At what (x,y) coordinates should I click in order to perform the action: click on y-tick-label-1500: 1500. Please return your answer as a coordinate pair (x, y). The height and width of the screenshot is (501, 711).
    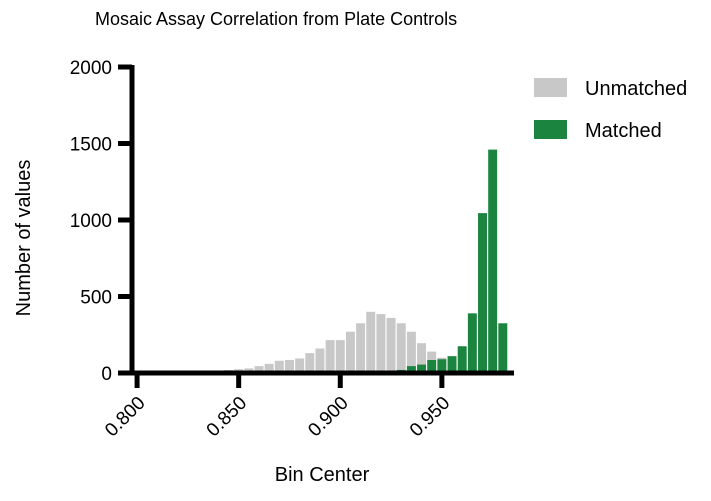
    Looking at the image, I should click on (91, 145).